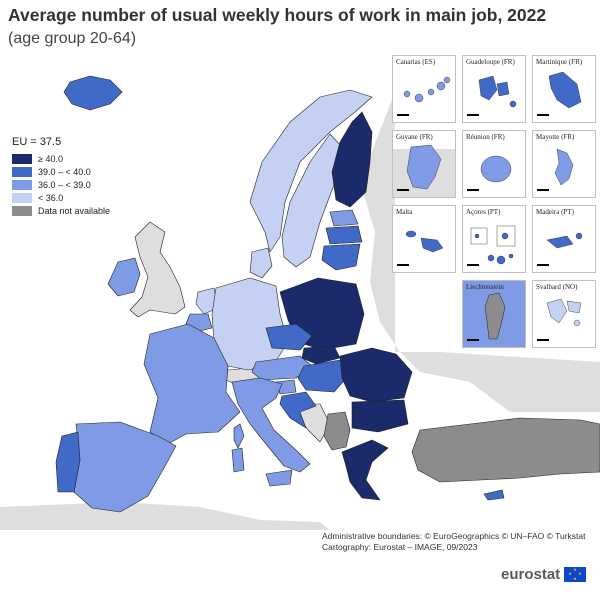  I want to click on inset-madeira: Madeira (PT), so click(564, 239).